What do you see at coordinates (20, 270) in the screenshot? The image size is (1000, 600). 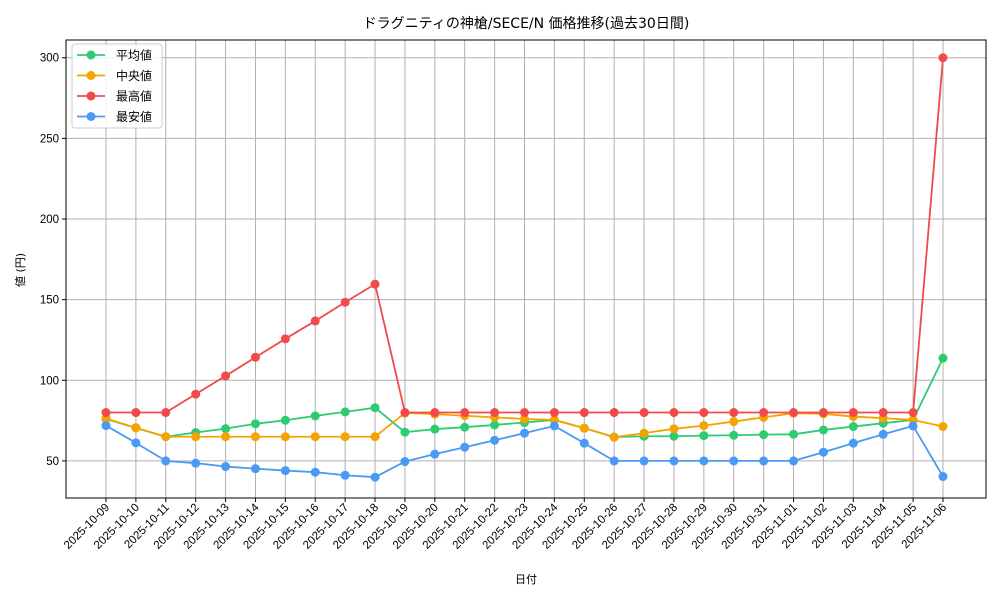 I see `y-axis-label: 値 (円)` at bounding box center [20, 270].